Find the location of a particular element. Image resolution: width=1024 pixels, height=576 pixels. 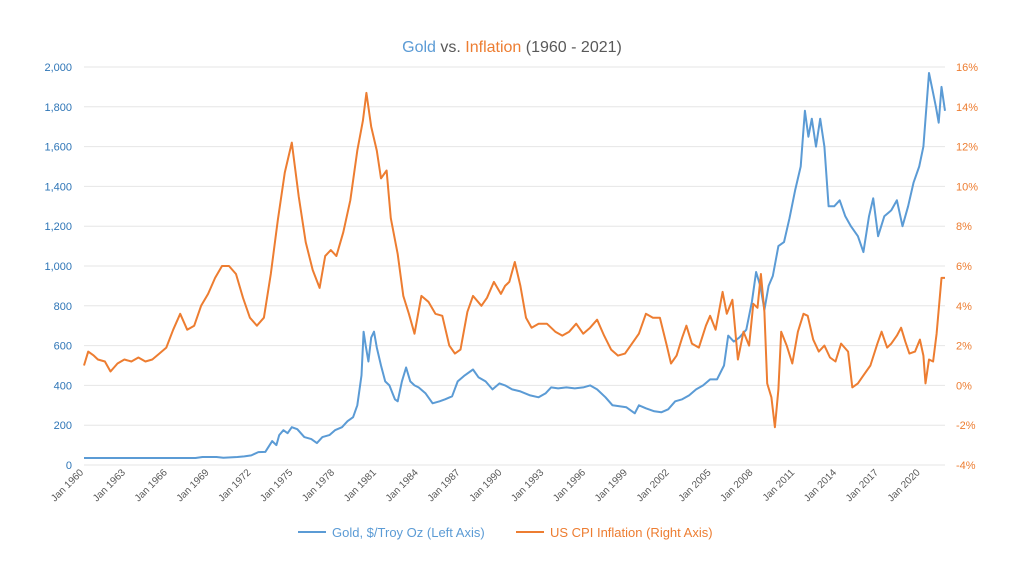

right-axis-tick-label: 0% is located at coordinates (964, 386).